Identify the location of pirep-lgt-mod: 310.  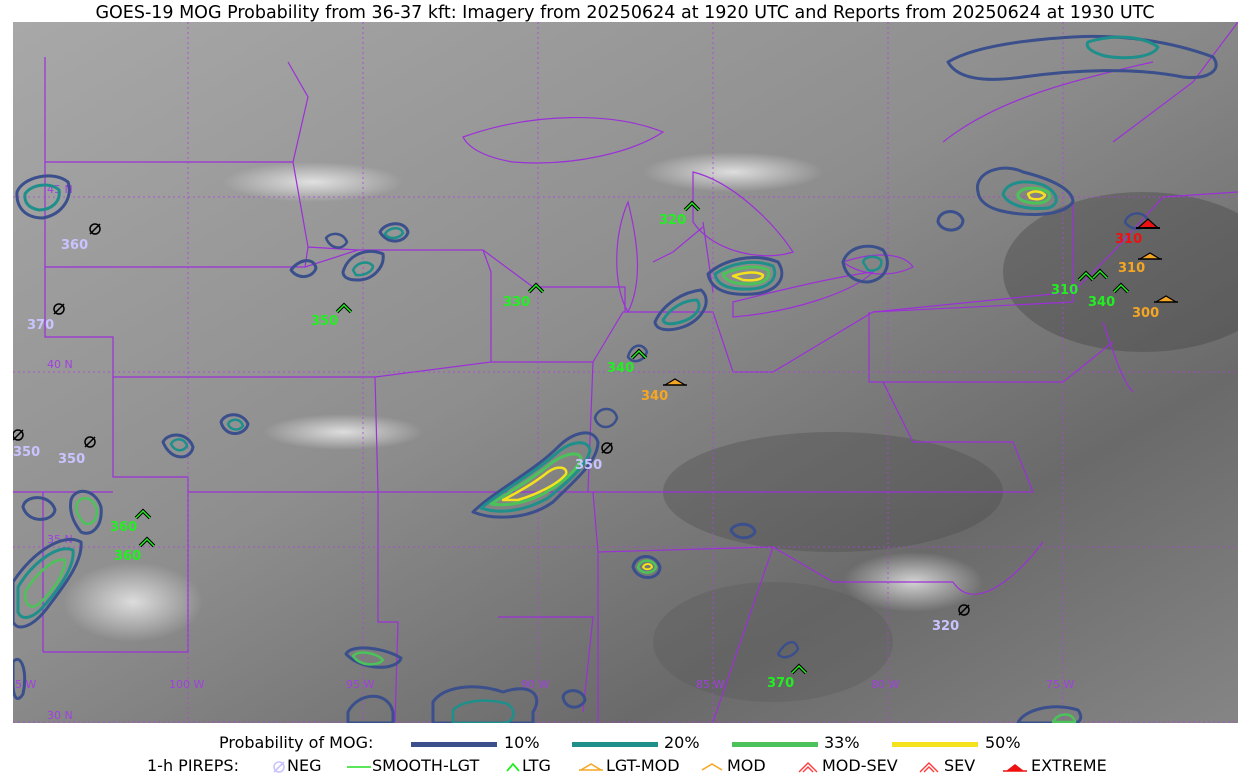
(1140, 264).